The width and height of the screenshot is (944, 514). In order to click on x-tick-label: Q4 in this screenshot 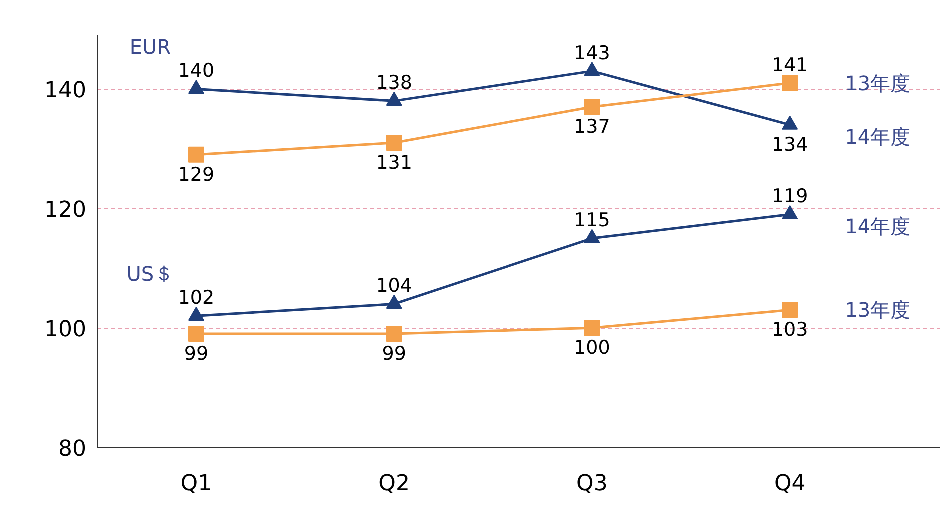, I will do `click(790, 484)`.